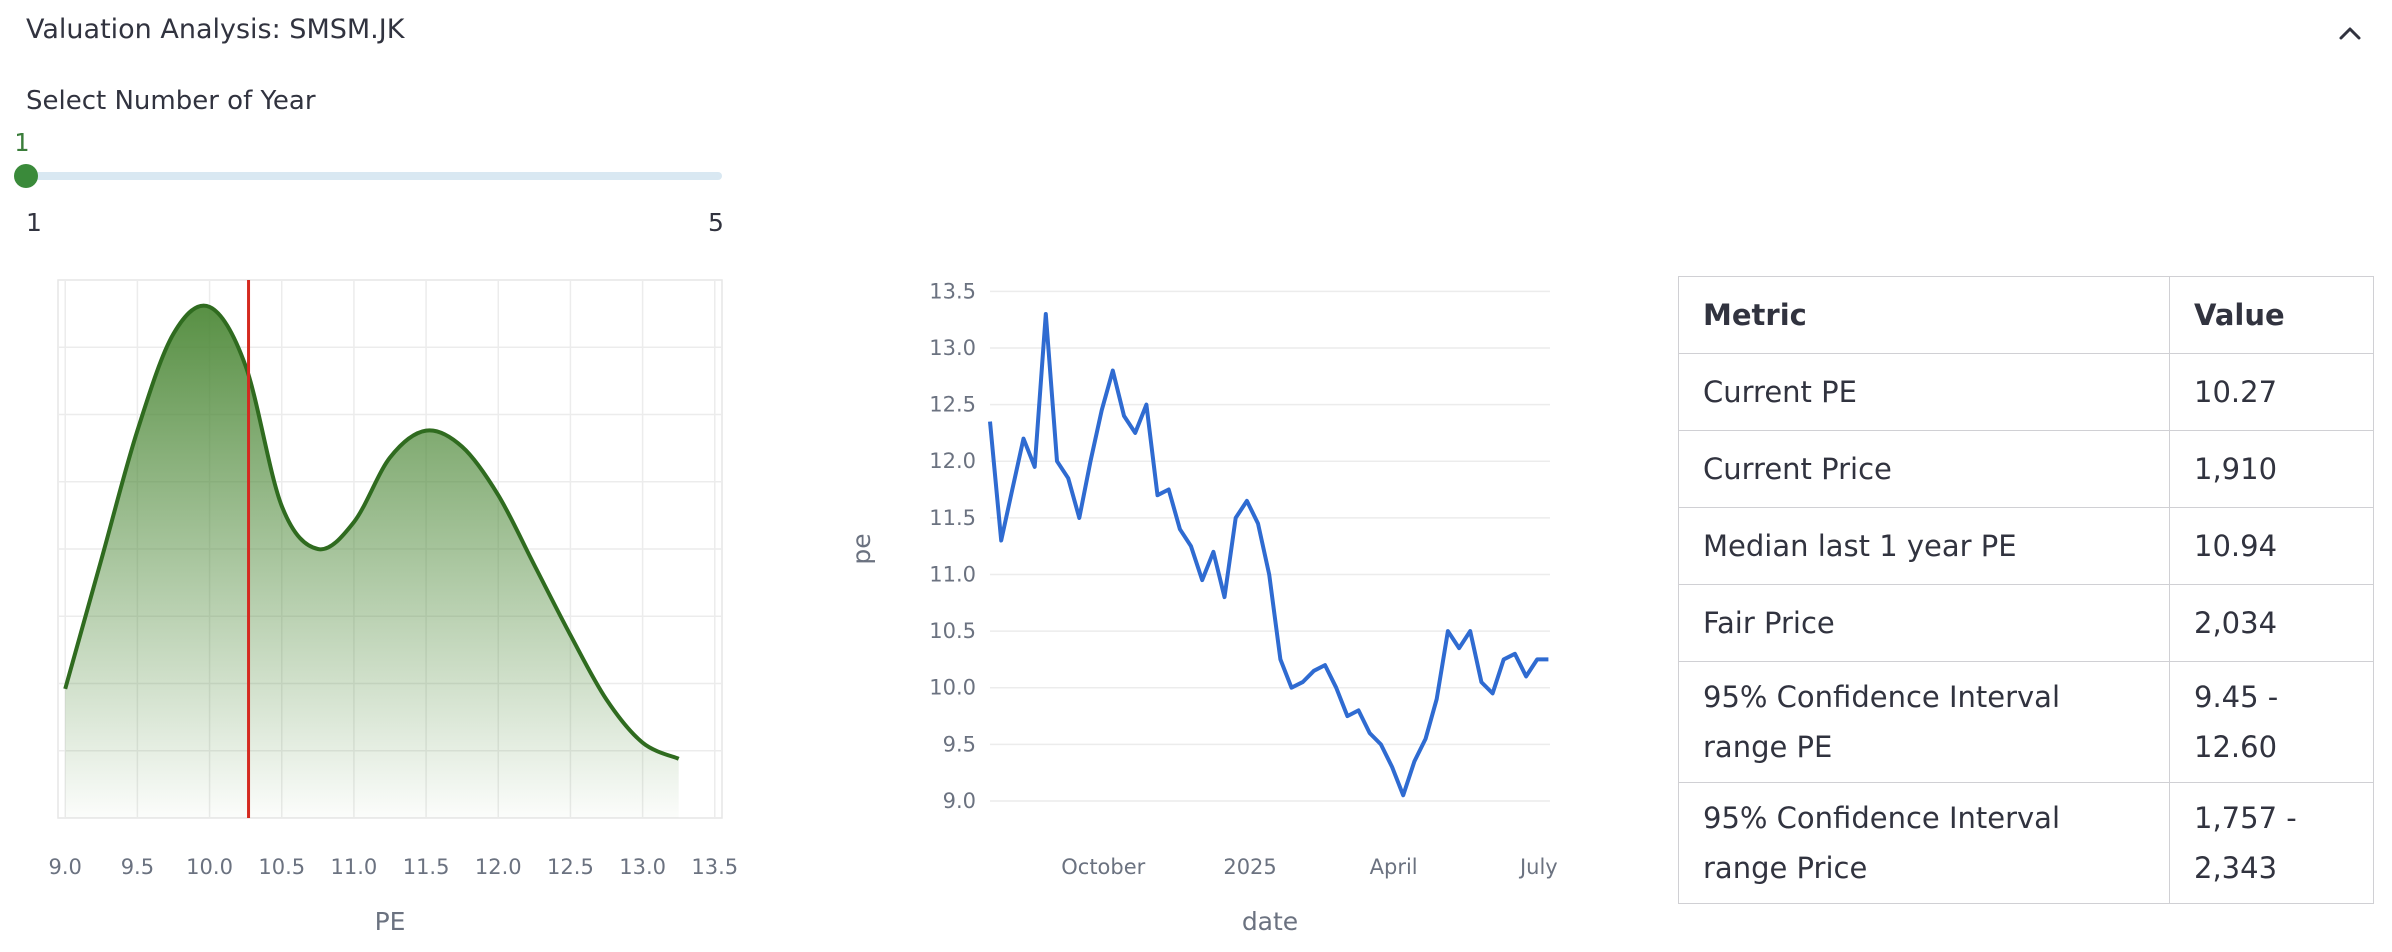 The image size is (2392, 952). What do you see at coordinates (498, 867) in the screenshot?
I see `density-x-tick-label: 12.0` at bounding box center [498, 867].